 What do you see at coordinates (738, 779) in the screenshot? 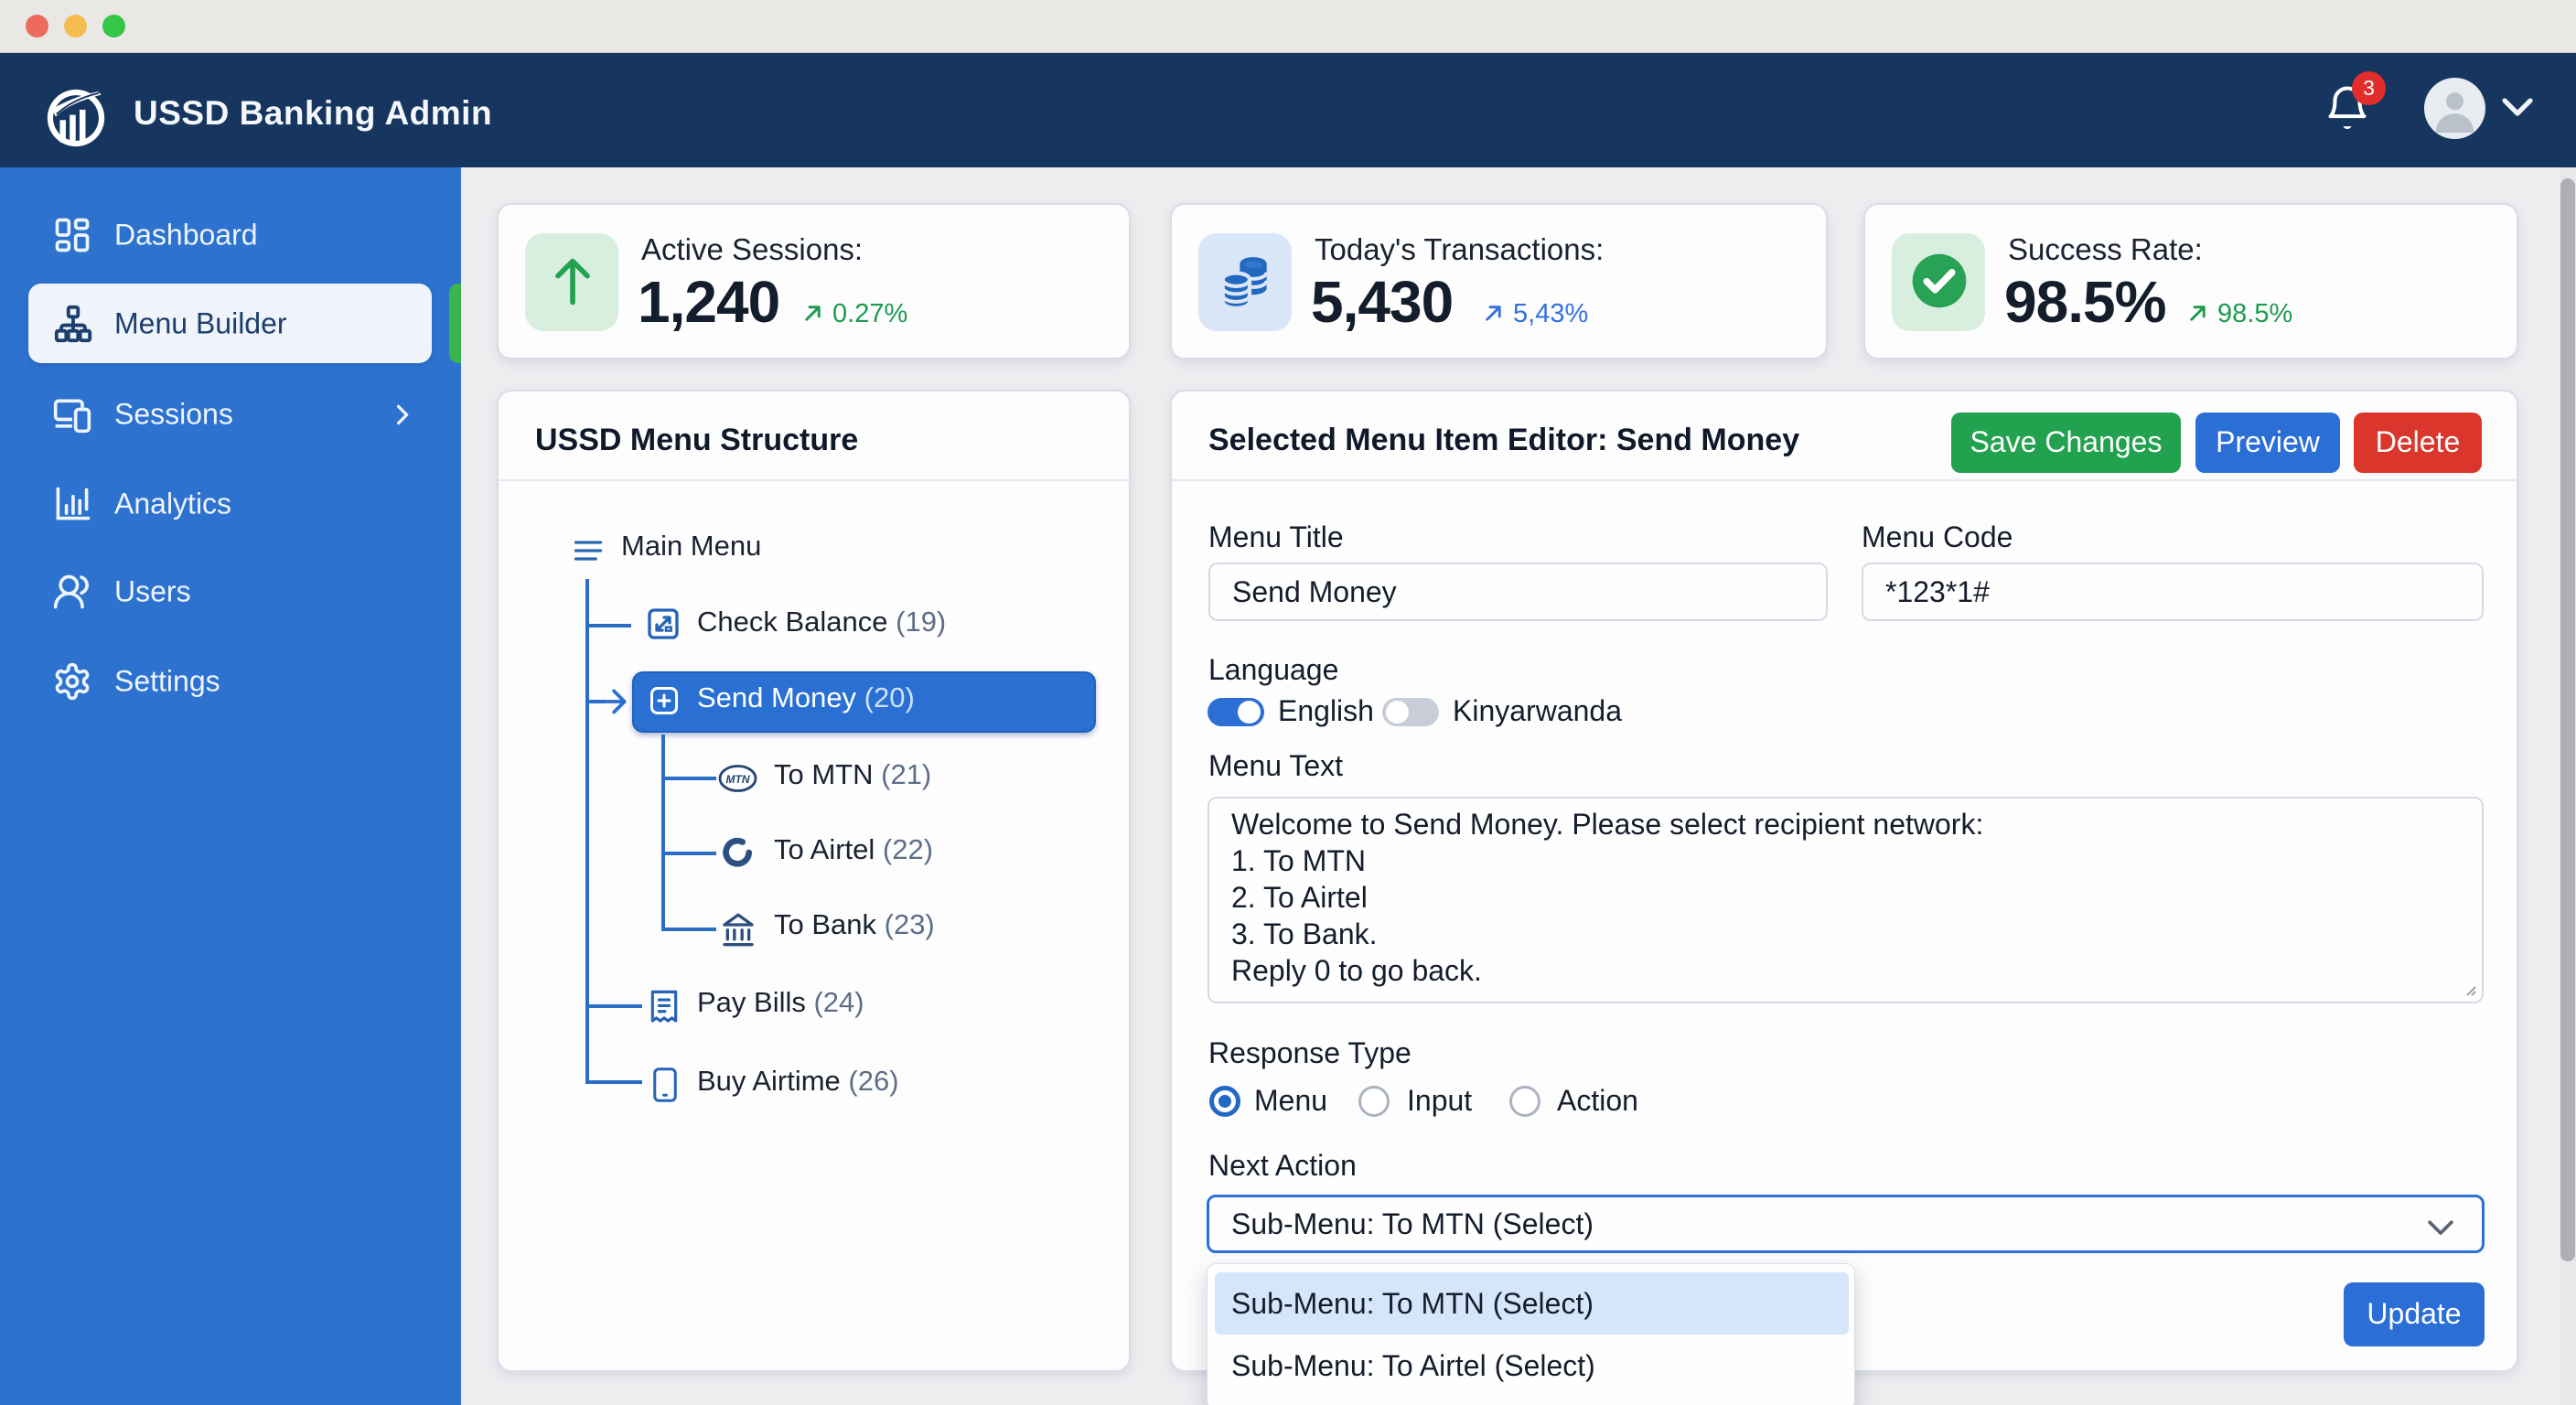
I see `svg-text: MTN` at bounding box center [738, 779].